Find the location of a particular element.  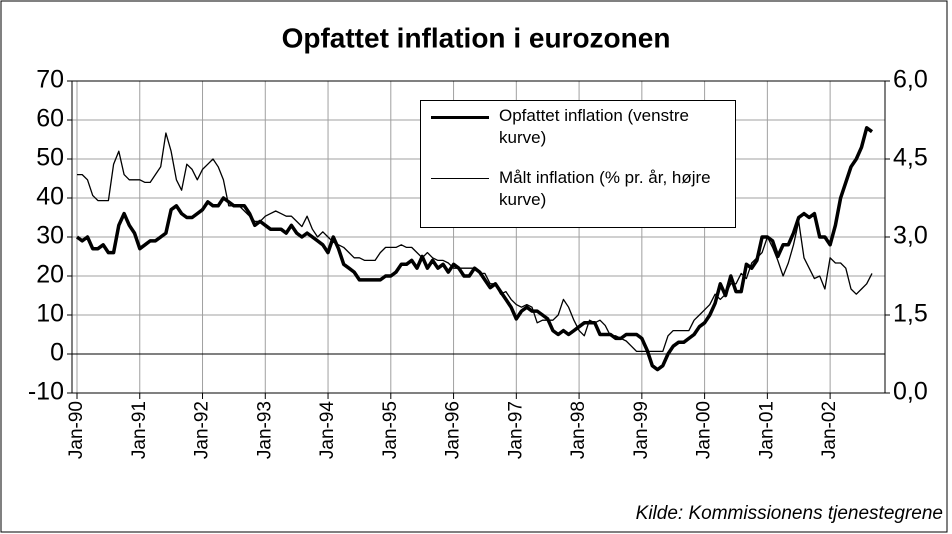

x-tick-label: Jan-00 is located at coordinates (704, 430).